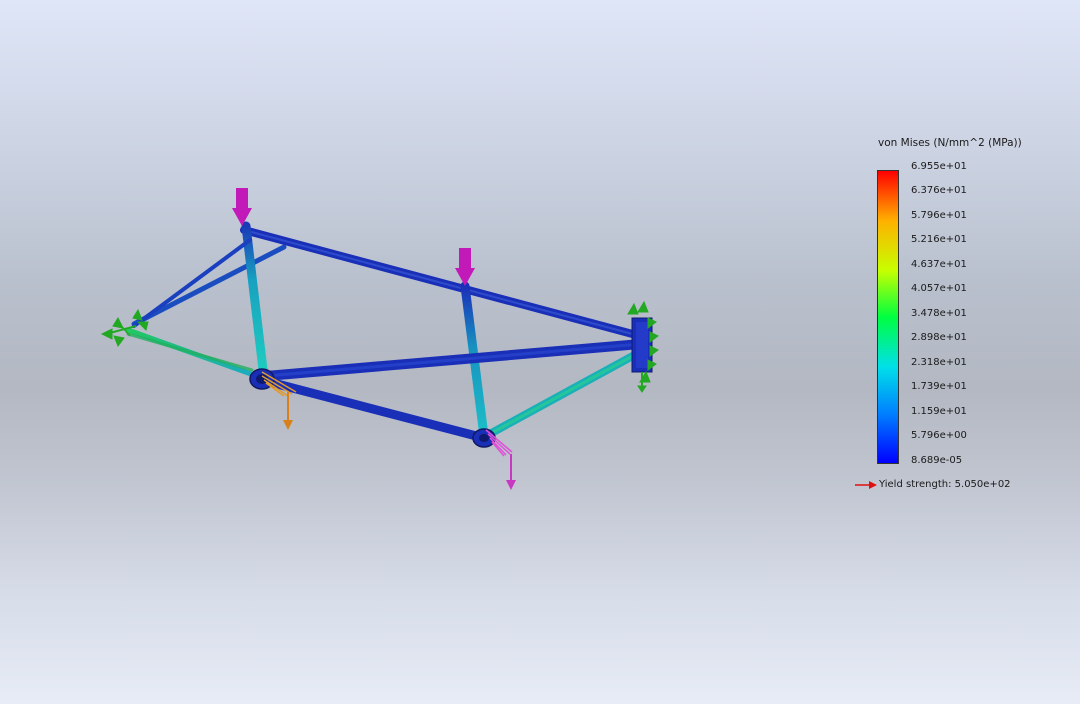 Image resolution: width=1080 pixels, height=704 pixels. I want to click on front-bottom-bracket, so click(273, 382).